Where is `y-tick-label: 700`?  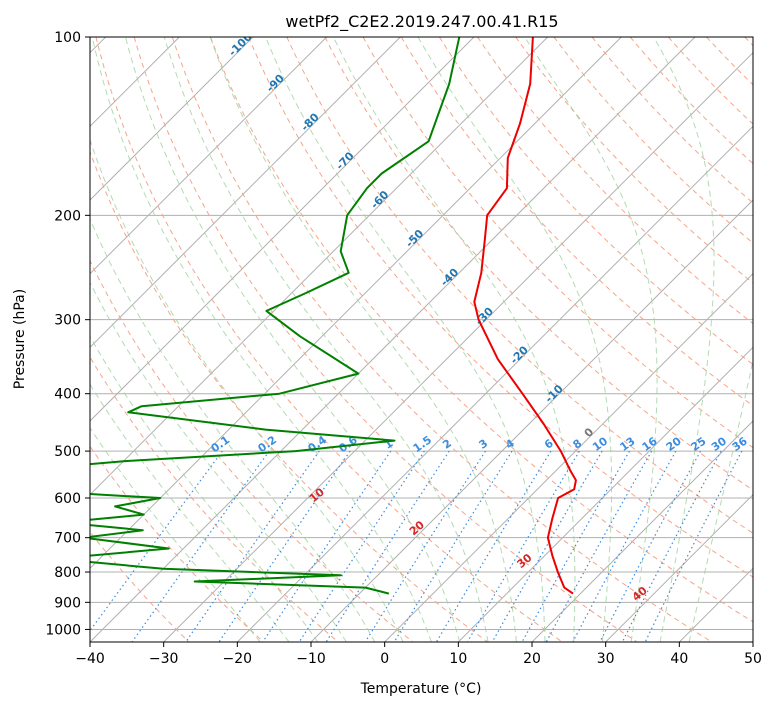 y-tick-label: 700 is located at coordinates (67, 539).